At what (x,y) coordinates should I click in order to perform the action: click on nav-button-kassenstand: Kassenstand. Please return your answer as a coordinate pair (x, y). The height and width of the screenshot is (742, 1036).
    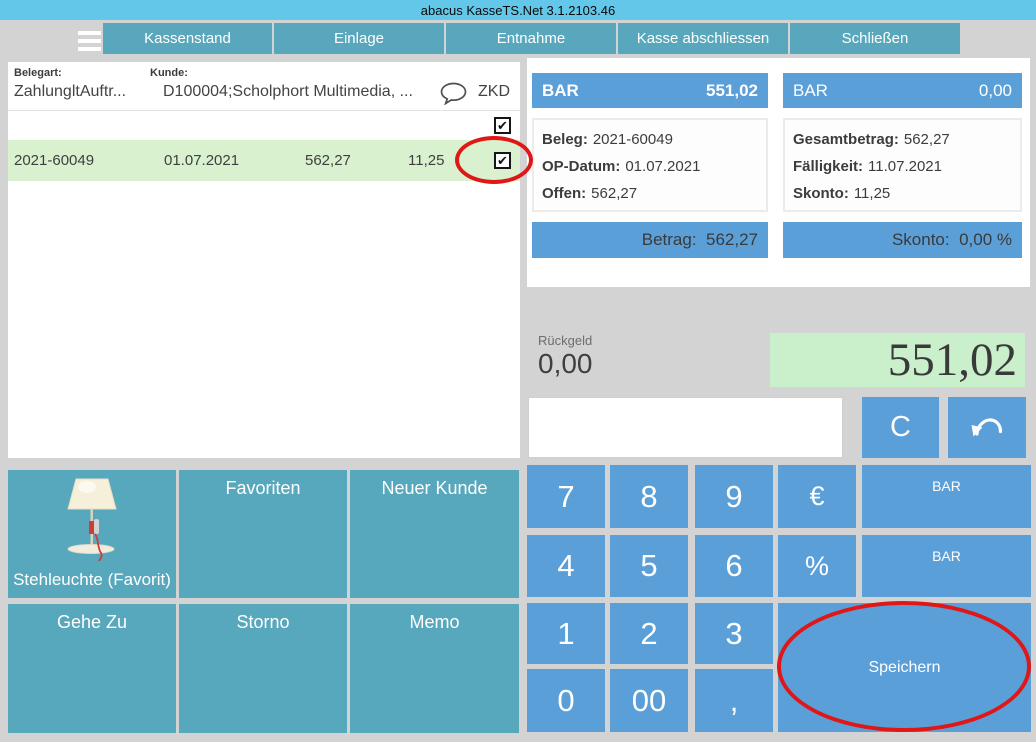
    Looking at the image, I should click on (187, 38).